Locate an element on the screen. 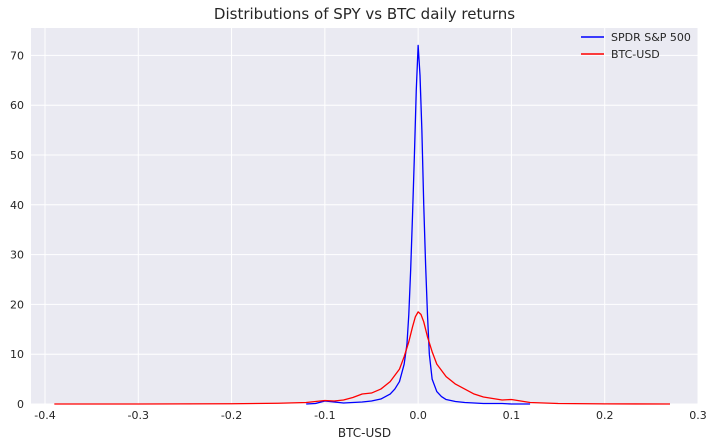 The height and width of the screenshot is (445, 710). x-tick-label: 0.0 is located at coordinates (418, 415).